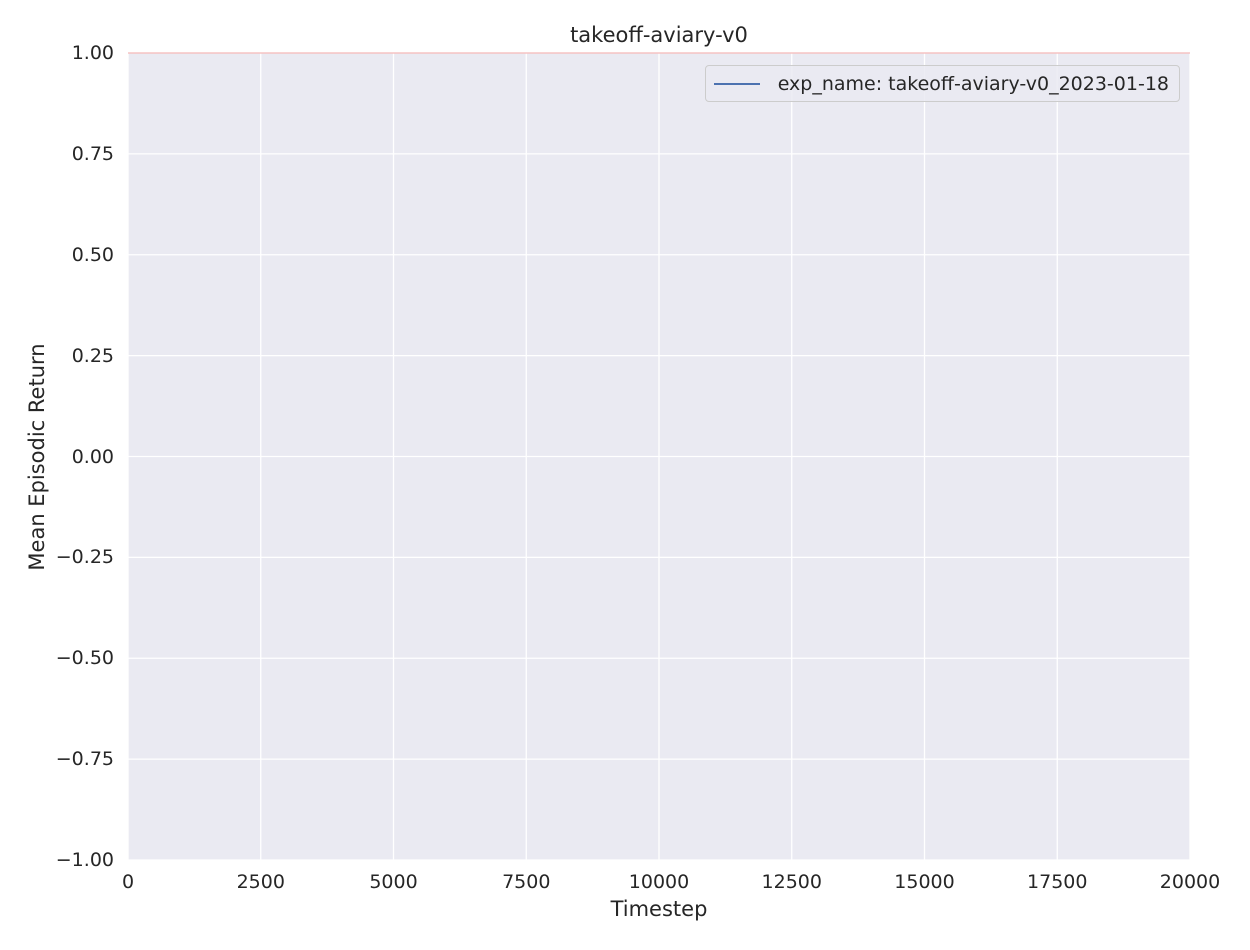  Describe the element at coordinates (84, 557) in the screenshot. I see `y-tick-label: −0.25` at that location.